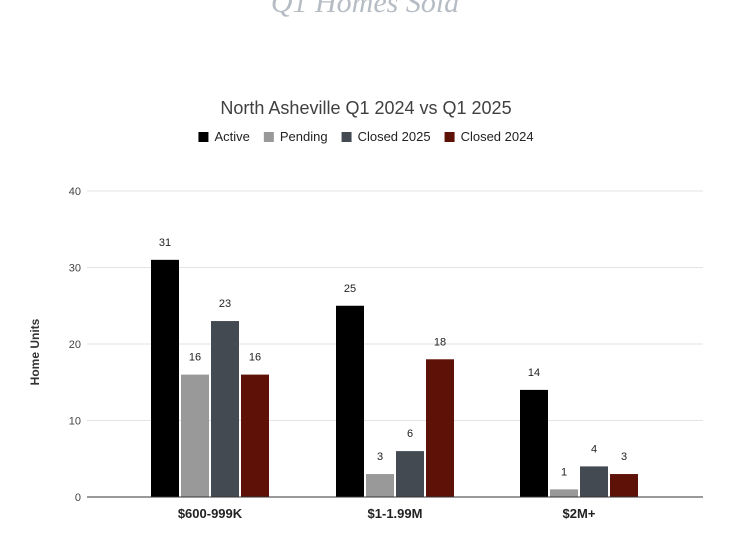 This screenshot has height=547, width=730. What do you see at coordinates (534, 373) in the screenshot?
I see `data-label: 14` at bounding box center [534, 373].